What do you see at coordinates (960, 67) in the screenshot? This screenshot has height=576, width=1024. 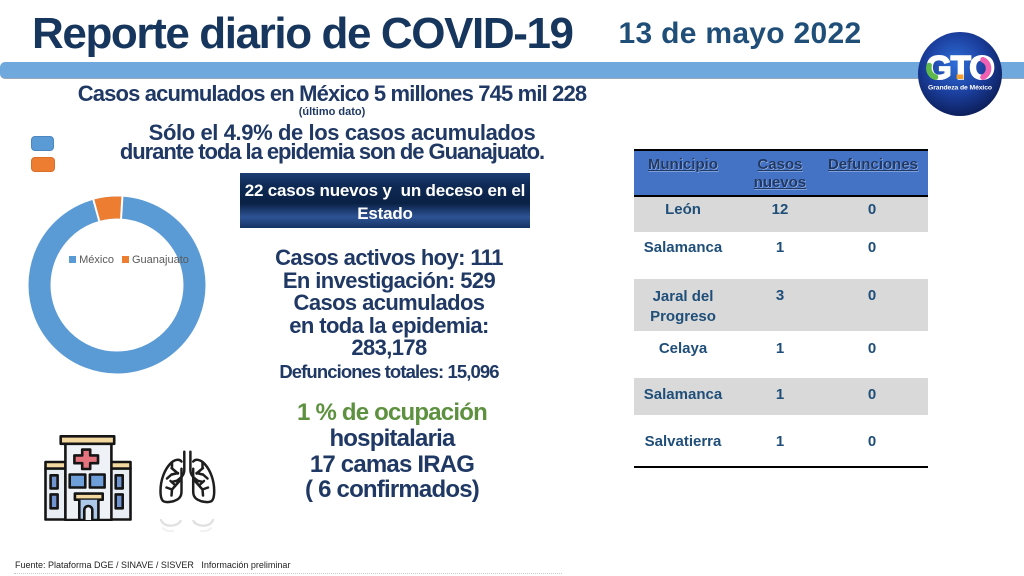 I see `svg-text: GTO` at bounding box center [960, 67].